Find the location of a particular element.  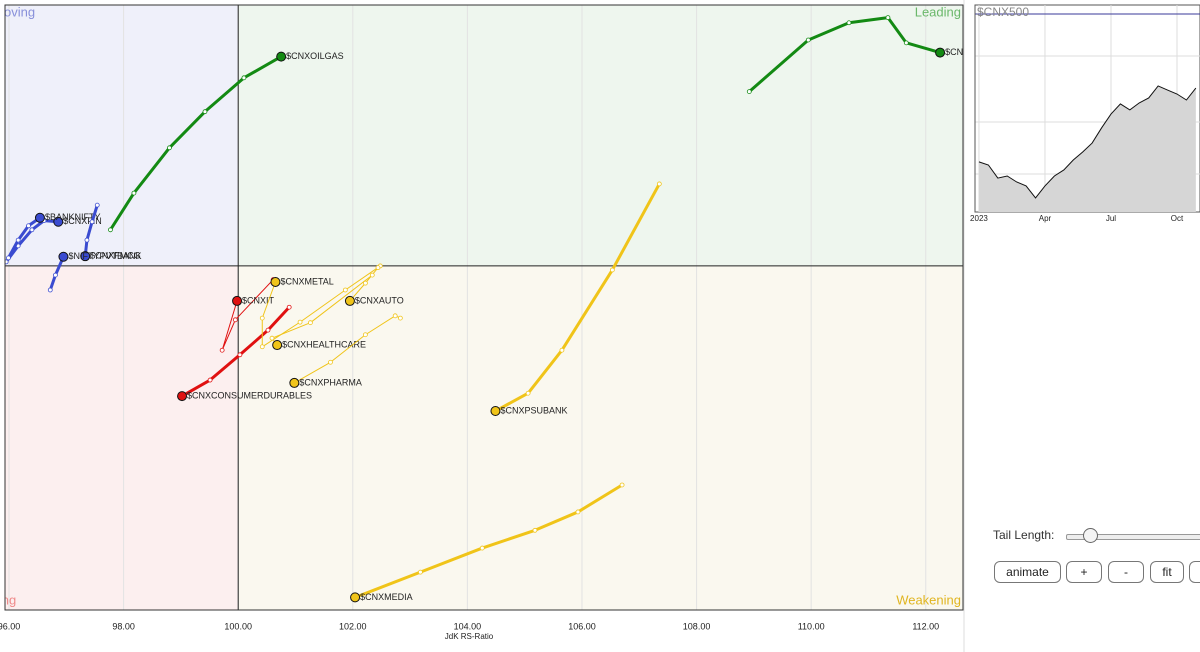

control-button: animate is located at coordinates (1027, 572).